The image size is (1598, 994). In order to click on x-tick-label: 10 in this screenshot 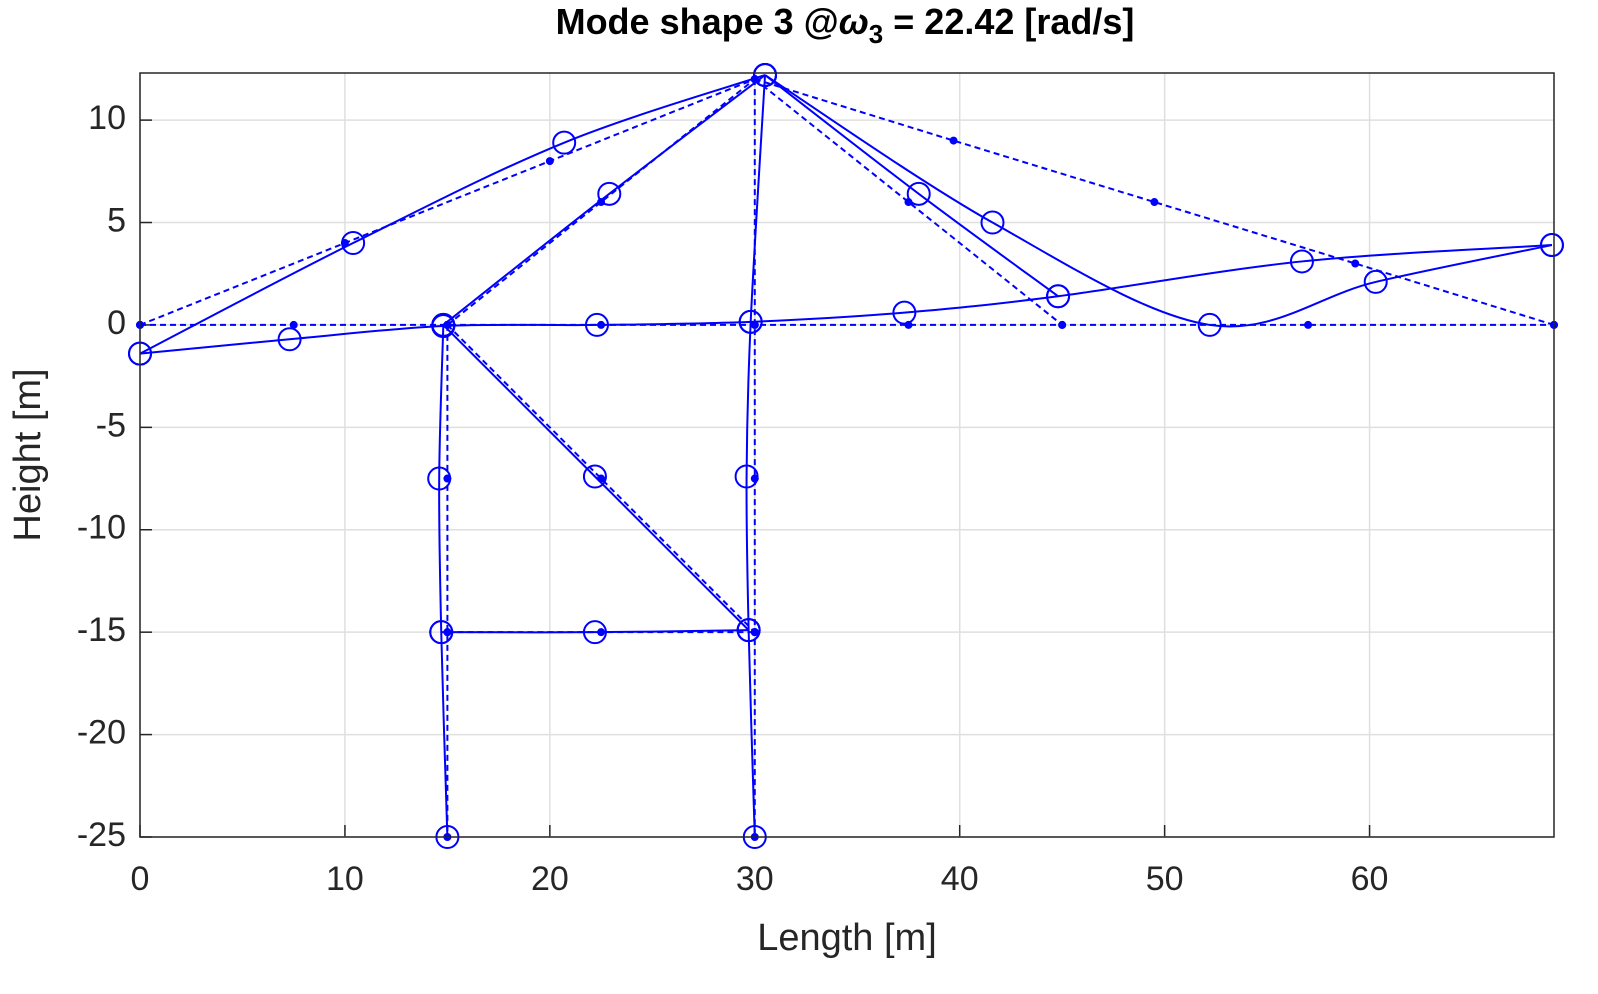, I will do `click(345, 879)`.